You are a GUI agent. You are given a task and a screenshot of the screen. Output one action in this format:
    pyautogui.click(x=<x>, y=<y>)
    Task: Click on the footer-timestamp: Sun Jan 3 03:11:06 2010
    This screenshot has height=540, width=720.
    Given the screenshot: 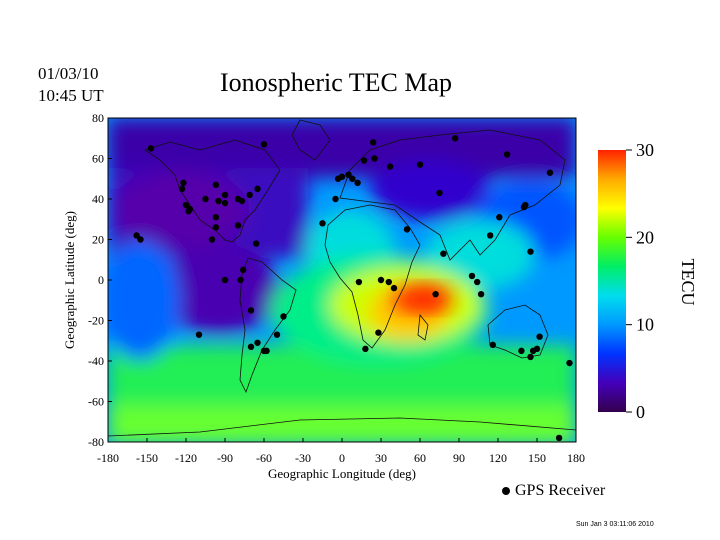 What is the action you would take?
    pyautogui.click(x=615, y=524)
    